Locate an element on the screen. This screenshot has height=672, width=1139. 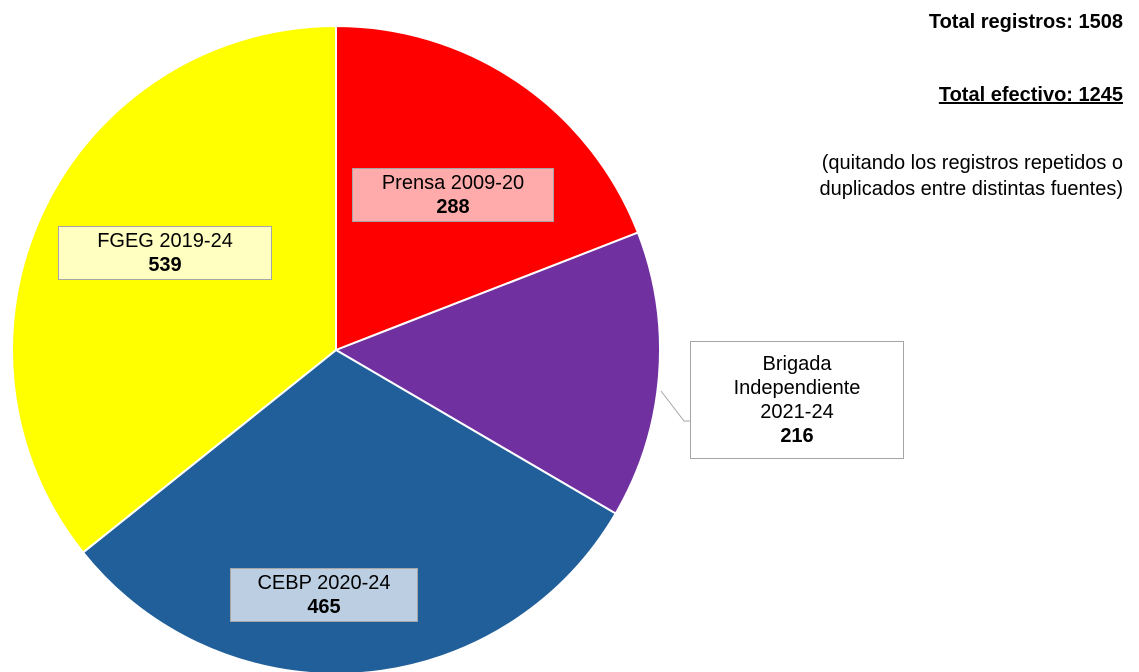
value-label: 288 is located at coordinates (453, 207).